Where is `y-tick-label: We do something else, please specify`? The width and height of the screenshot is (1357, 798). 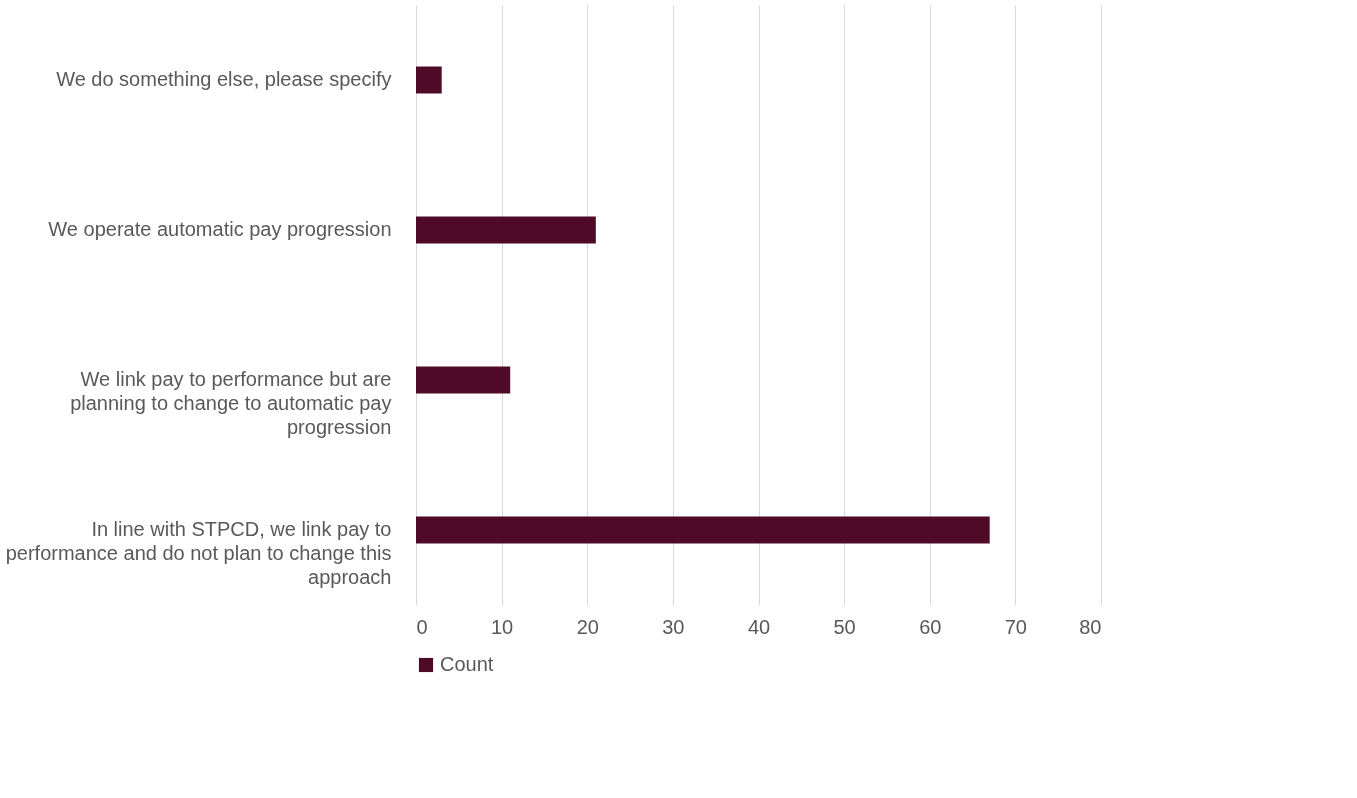 y-tick-label: We do something else, please specify is located at coordinates (224, 79).